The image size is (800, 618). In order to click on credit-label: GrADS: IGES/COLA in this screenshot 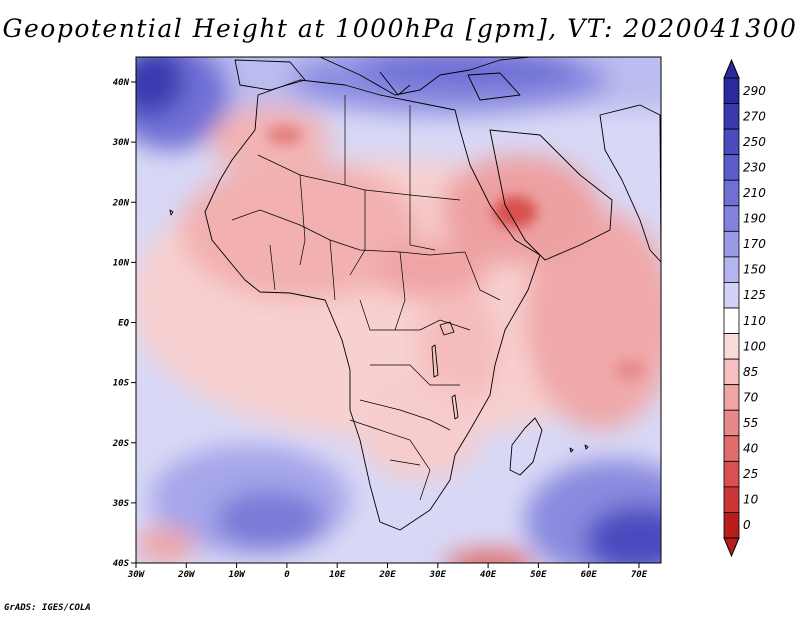, I will do `click(47, 608)`.